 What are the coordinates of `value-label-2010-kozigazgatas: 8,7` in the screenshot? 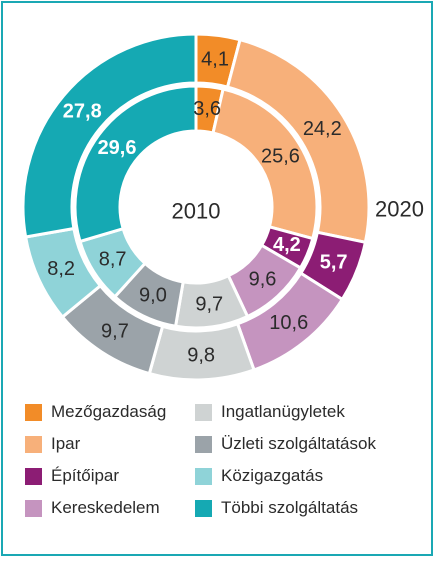 It's located at (113, 260).